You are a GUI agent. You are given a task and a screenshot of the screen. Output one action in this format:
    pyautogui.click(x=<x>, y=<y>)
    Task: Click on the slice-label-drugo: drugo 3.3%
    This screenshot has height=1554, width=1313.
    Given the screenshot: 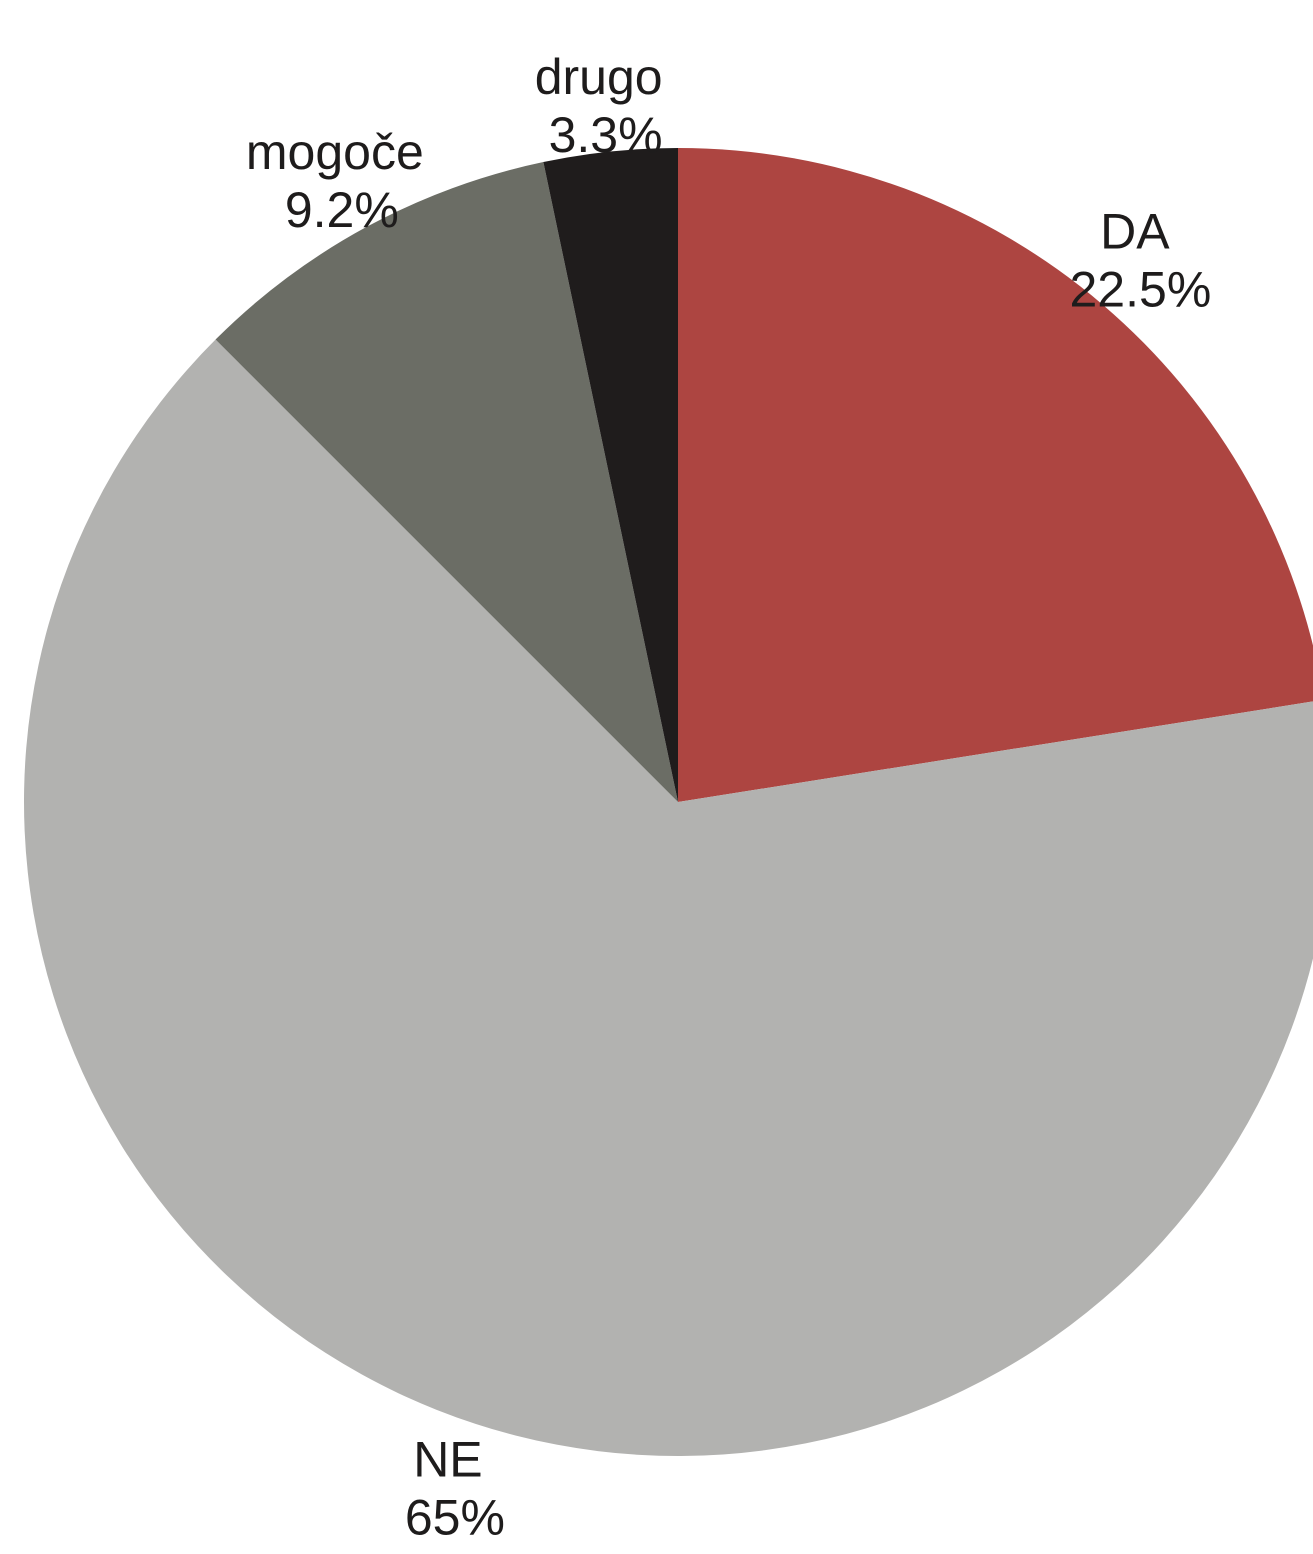 What is the action you would take?
    pyautogui.click(x=606, y=106)
    